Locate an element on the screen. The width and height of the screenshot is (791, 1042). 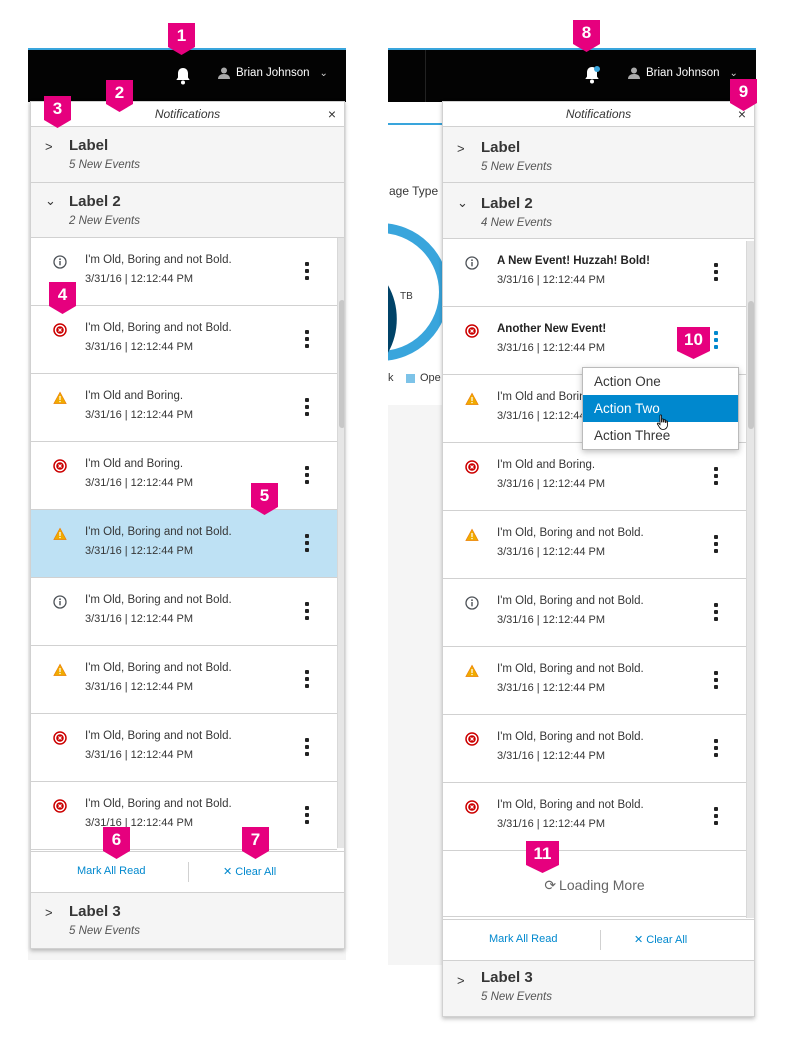
drawer-title-bar: Notifications × is located at coordinates (187, 114).